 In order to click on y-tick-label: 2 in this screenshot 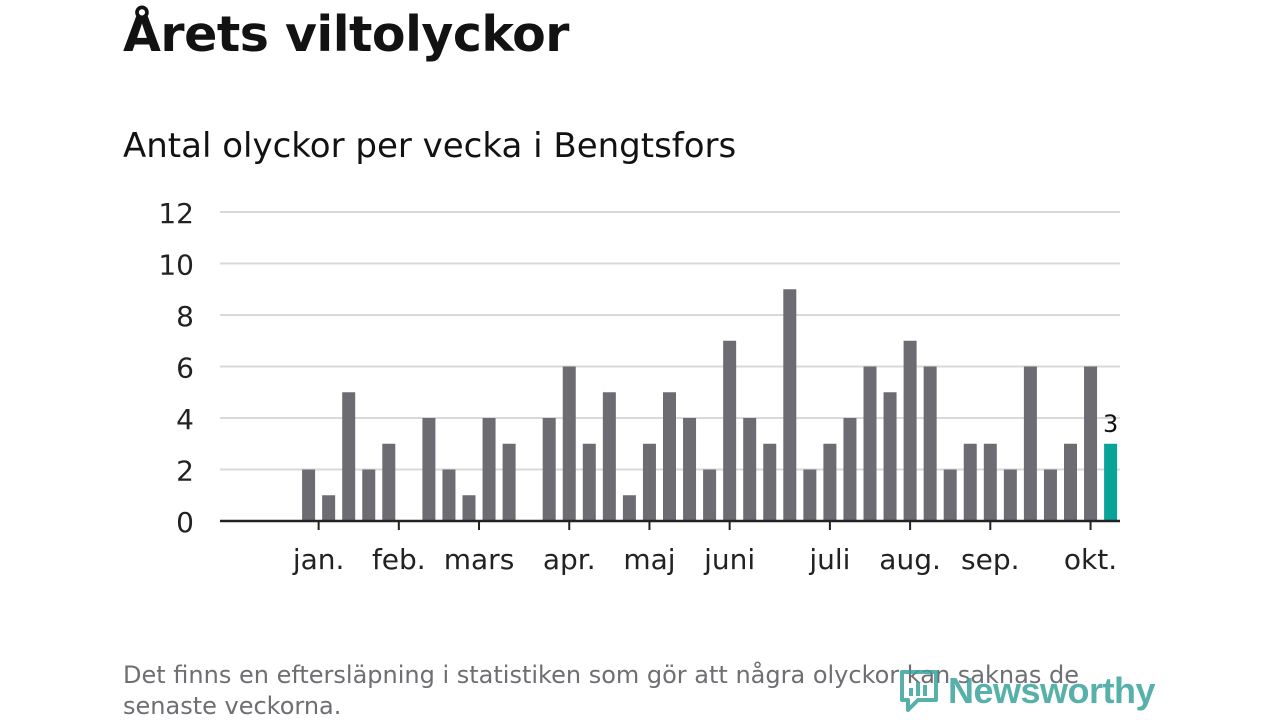, I will do `click(185, 471)`.